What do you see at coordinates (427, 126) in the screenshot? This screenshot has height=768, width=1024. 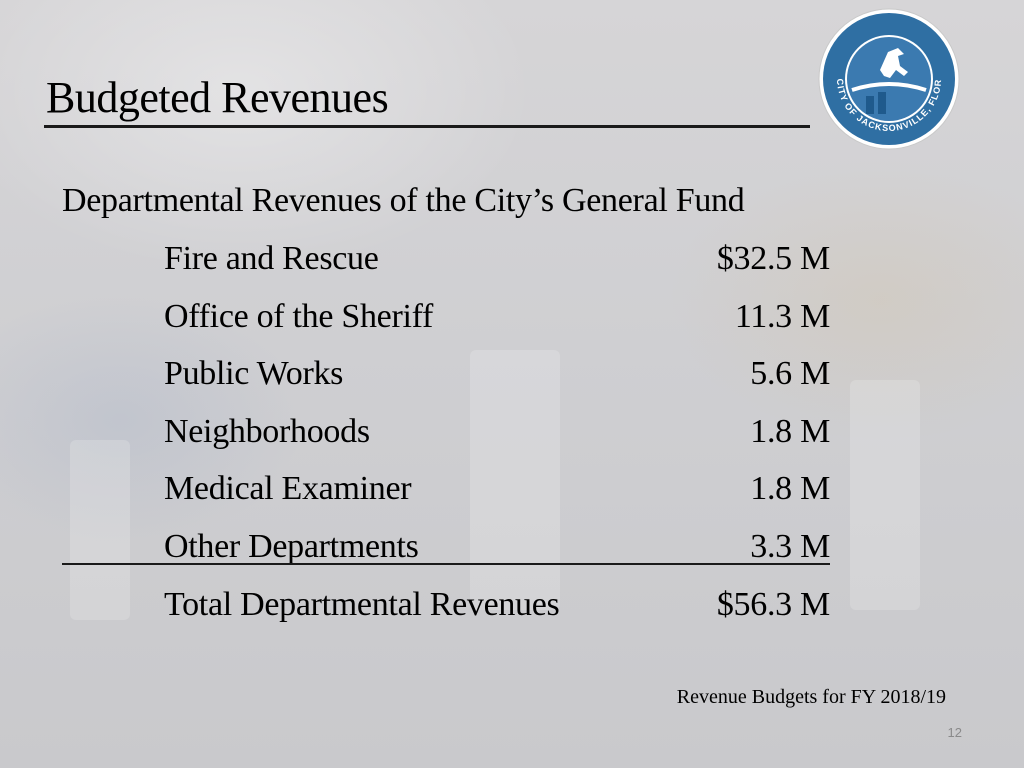 I see `title-underline` at bounding box center [427, 126].